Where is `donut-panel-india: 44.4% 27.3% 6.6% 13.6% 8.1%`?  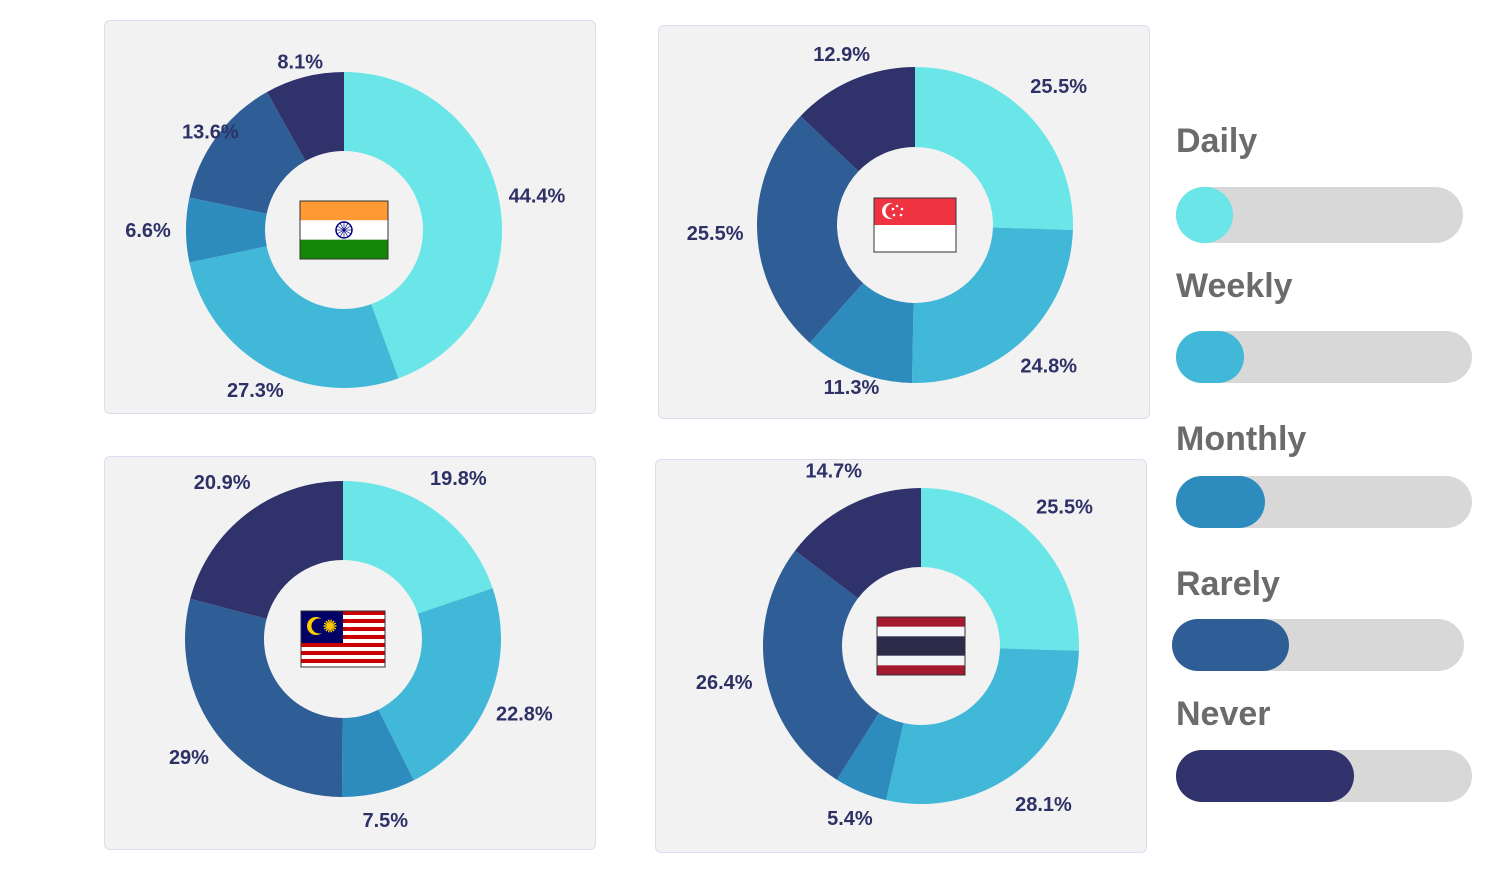
donut-panel-india: 44.4% 27.3% 6.6% 13.6% 8.1% is located at coordinates (350, 217).